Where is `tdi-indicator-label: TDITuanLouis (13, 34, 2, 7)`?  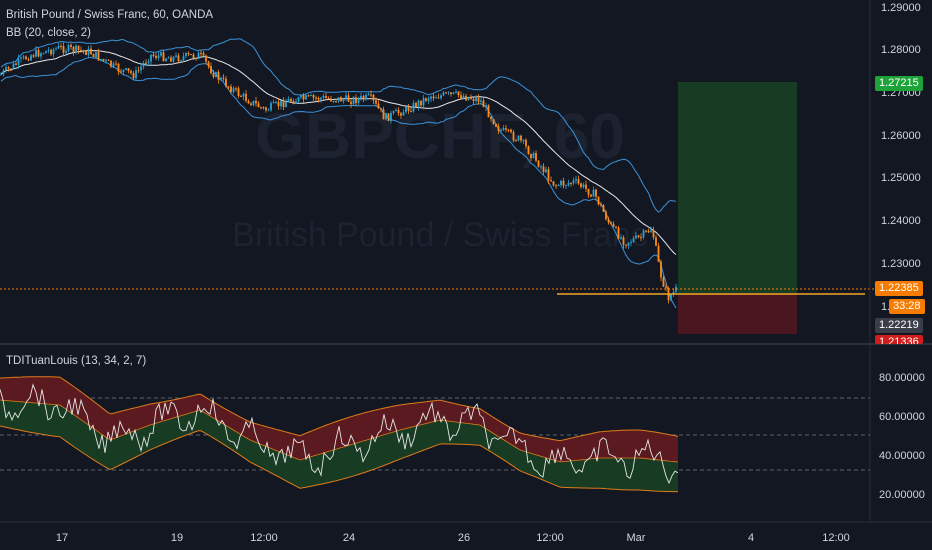
tdi-indicator-label: TDITuanLouis (13, 34, 2, 7) is located at coordinates (76, 361).